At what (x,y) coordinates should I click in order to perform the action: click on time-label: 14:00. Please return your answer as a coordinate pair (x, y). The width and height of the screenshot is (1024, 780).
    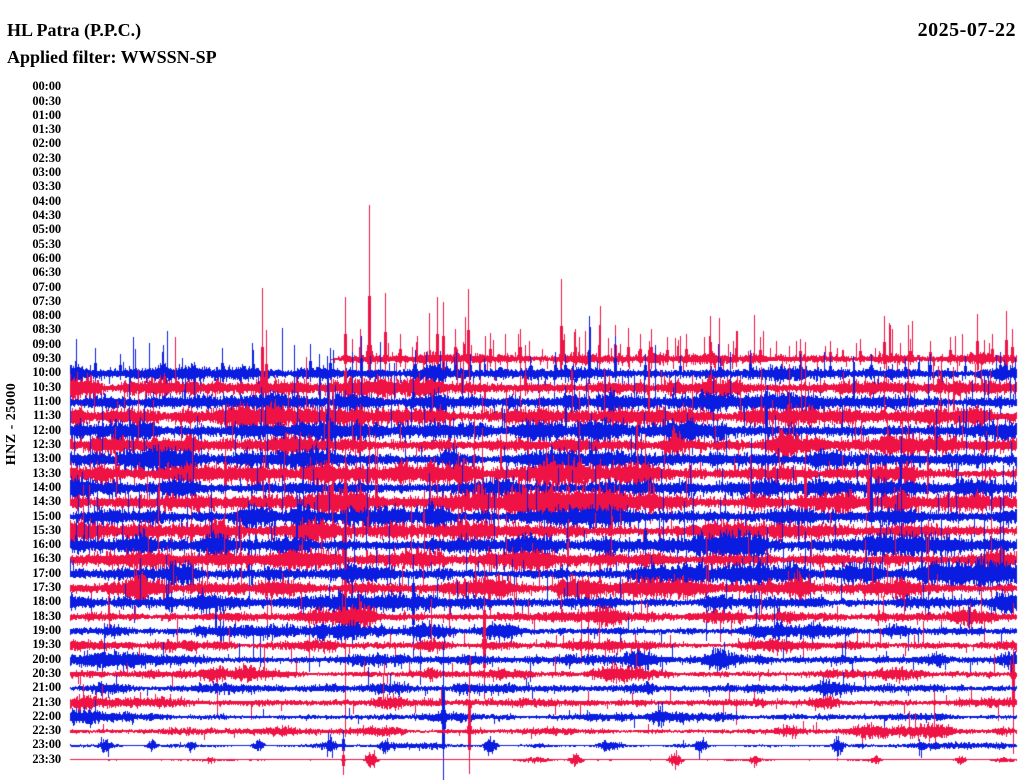
    Looking at the image, I should click on (46, 486).